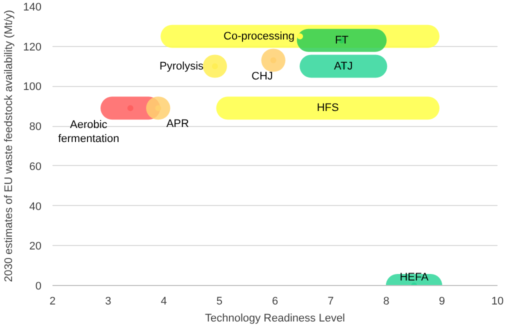 Image resolution: width=505 pixels, height=327 pixels. Describe the element at coordinates (259, 36) in the screenshot. I see `series-label: Co-processing` at that location.